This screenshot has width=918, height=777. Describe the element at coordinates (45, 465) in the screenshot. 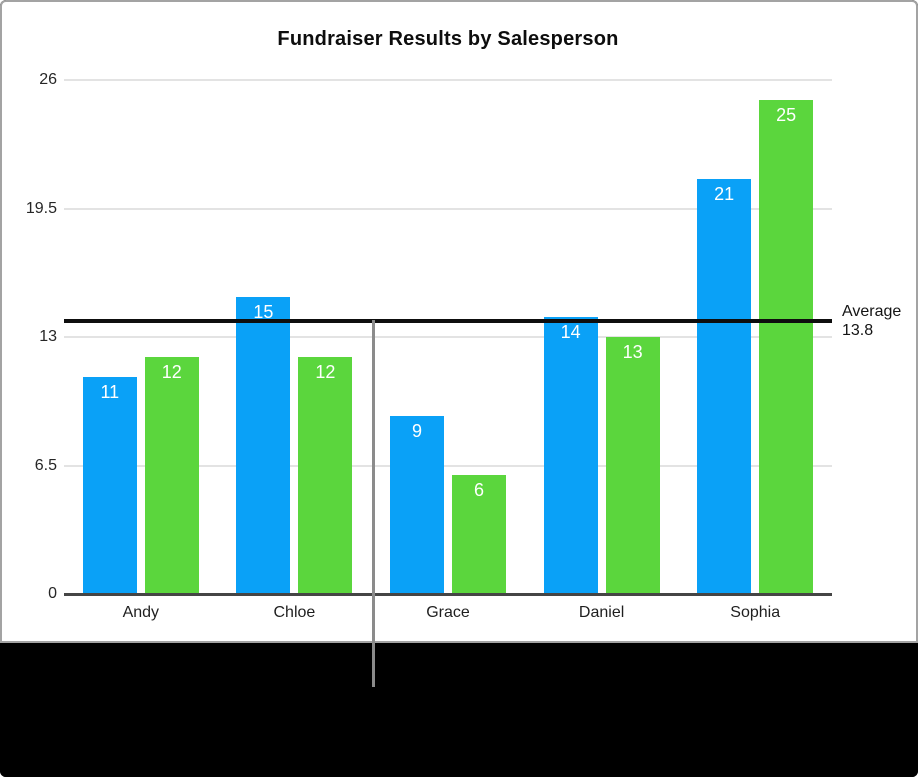

I see `y-axis-tick-6.5: 6.5` at that location.